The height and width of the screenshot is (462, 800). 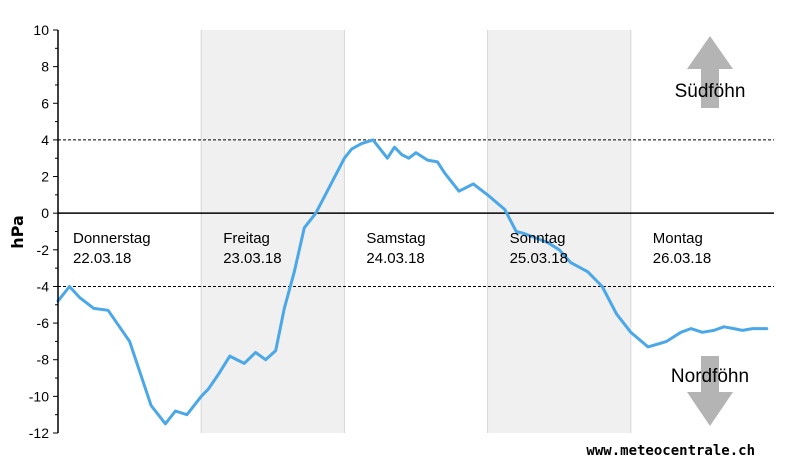 I want to click on y-tick-label: 6, so click(x=45, y=103).